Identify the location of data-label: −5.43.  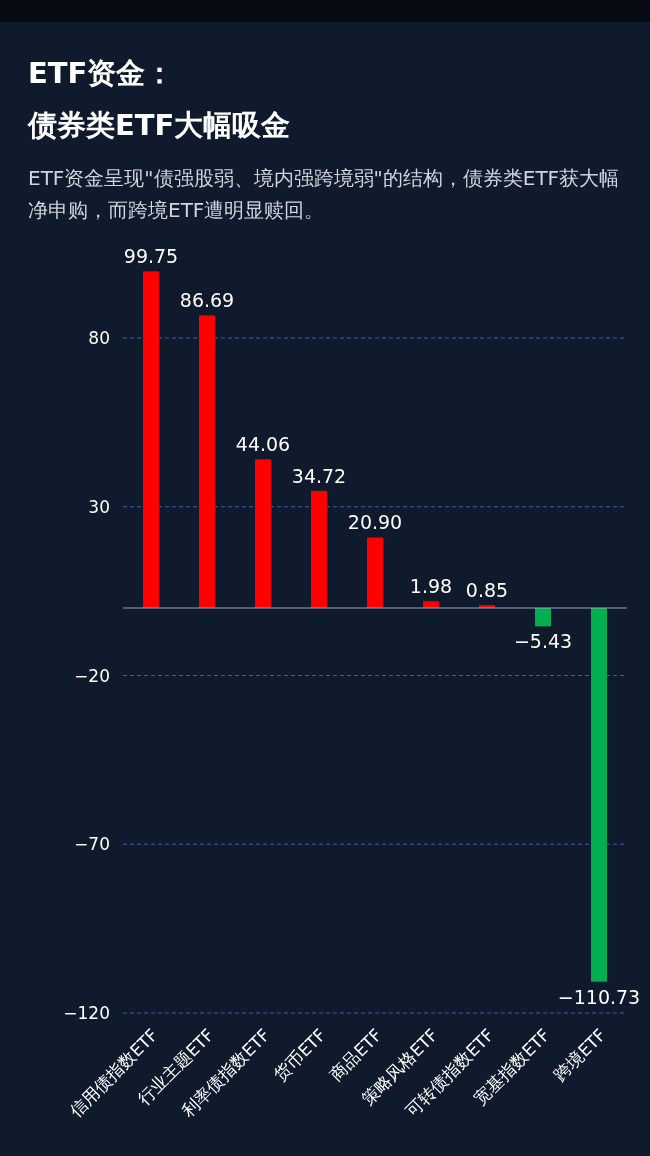
(543, 641).